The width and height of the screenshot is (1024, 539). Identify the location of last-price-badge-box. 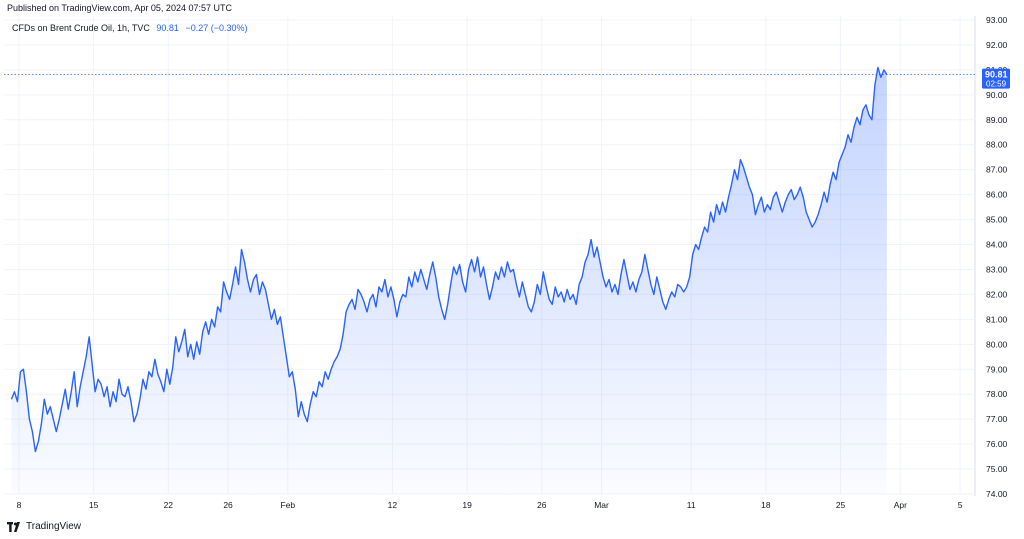
(996, 78).